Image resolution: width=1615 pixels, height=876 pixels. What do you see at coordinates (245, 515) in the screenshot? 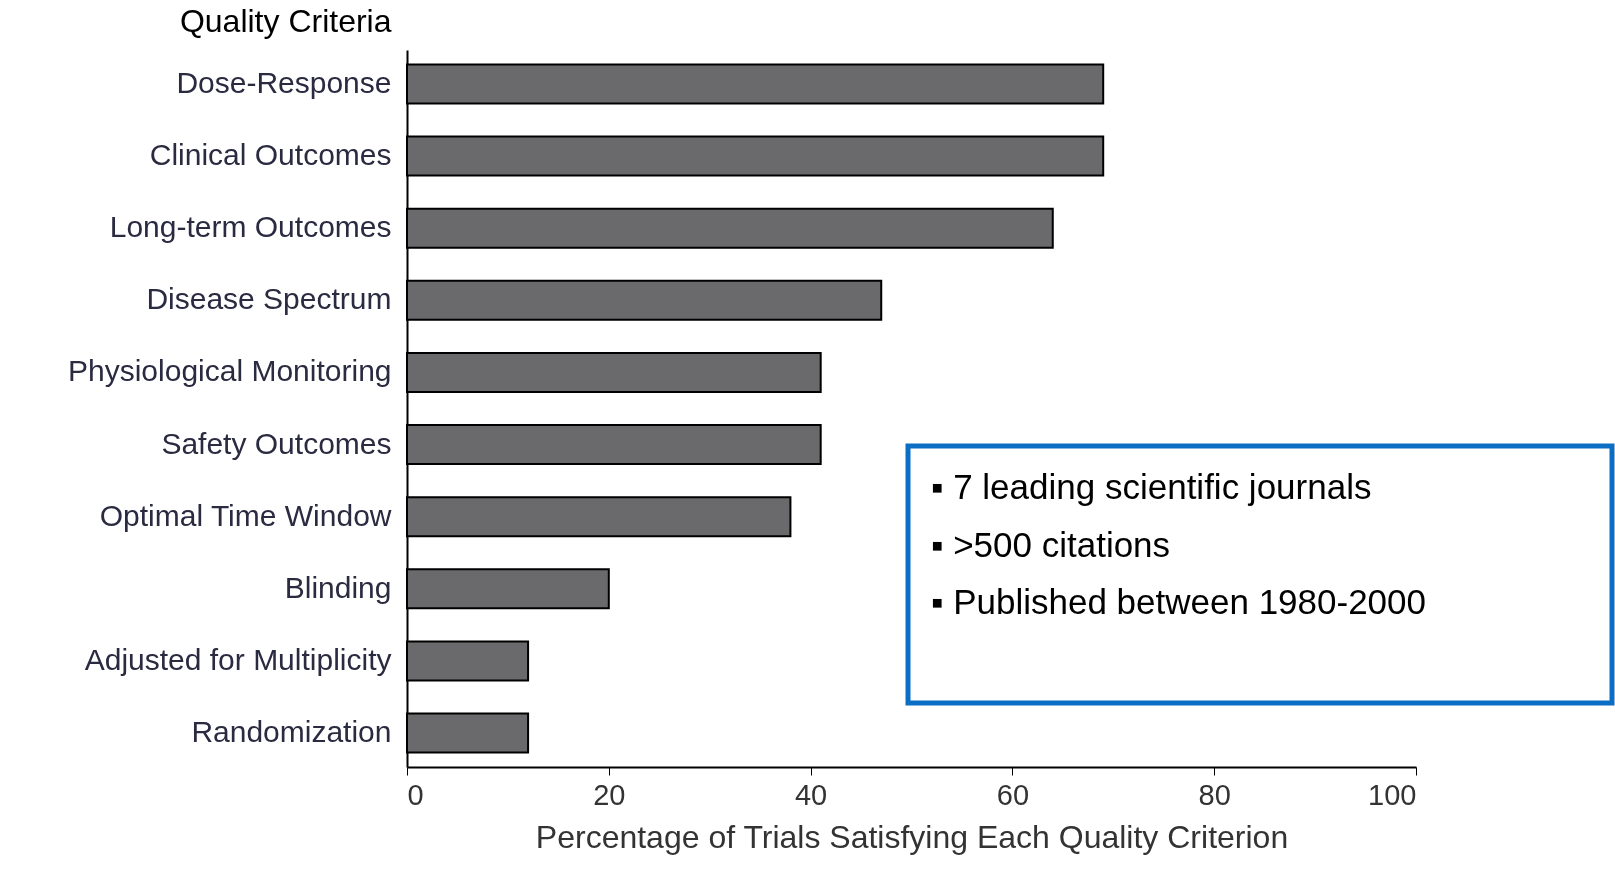
I see `y-tick-label: Optimal Time Window` at bounding box center [245, 515].